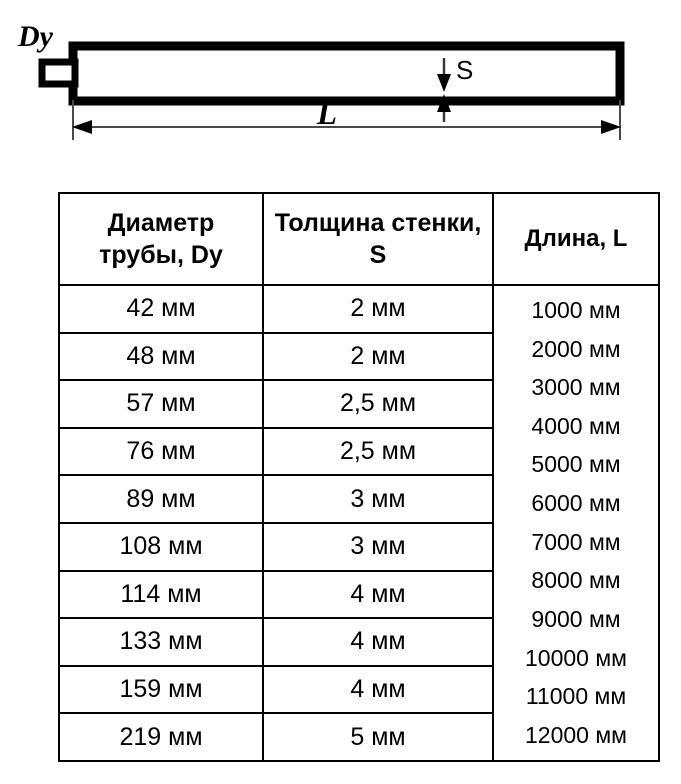 This screenshot has width=681, height=784. I want to click on diameter-label: Dy, so click(35, 36).